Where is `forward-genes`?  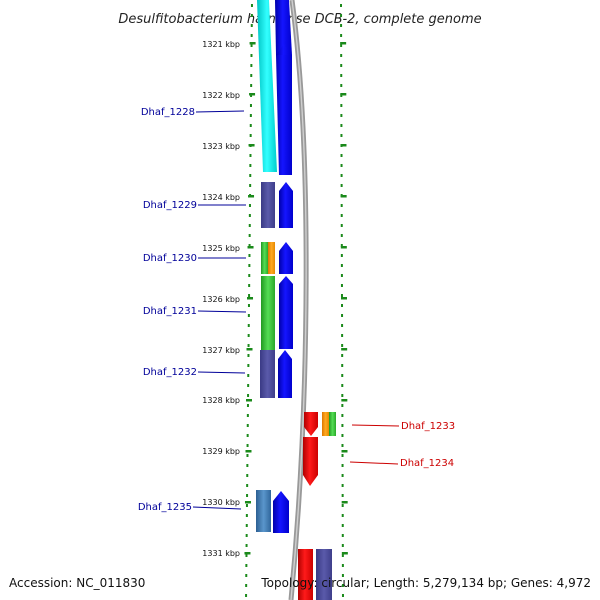
forward-genes is located at coordinates (283, 266).